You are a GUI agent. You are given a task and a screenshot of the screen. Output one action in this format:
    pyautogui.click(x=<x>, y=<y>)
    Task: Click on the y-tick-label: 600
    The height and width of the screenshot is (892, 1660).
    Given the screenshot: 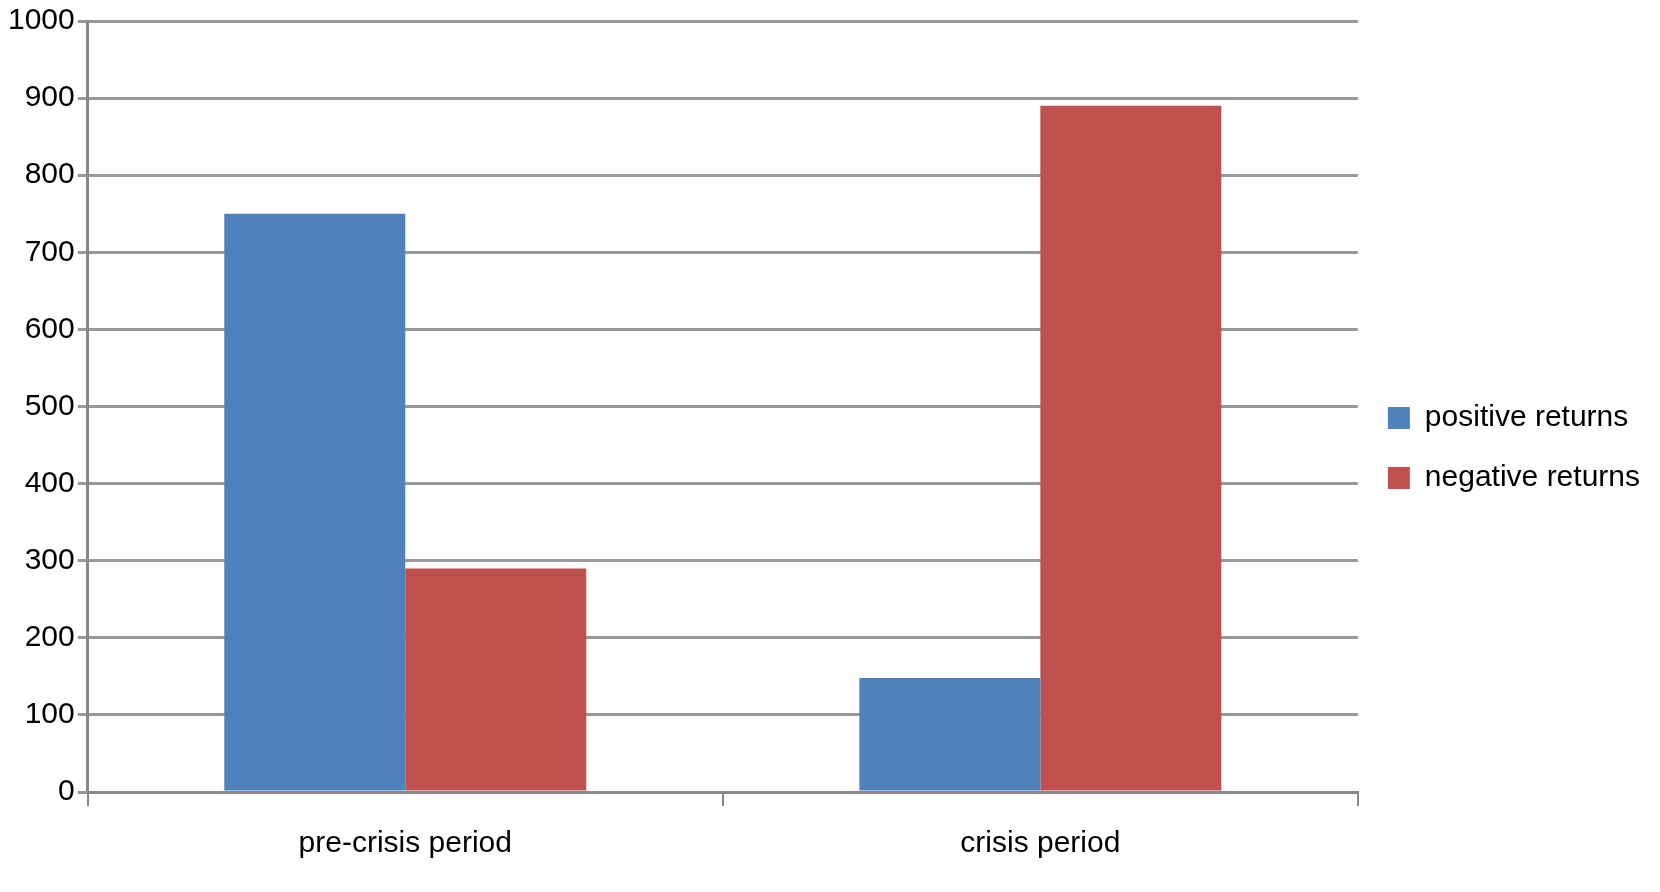 What is the action you would take?
    pyautogui.click(x=49, y=327)
    